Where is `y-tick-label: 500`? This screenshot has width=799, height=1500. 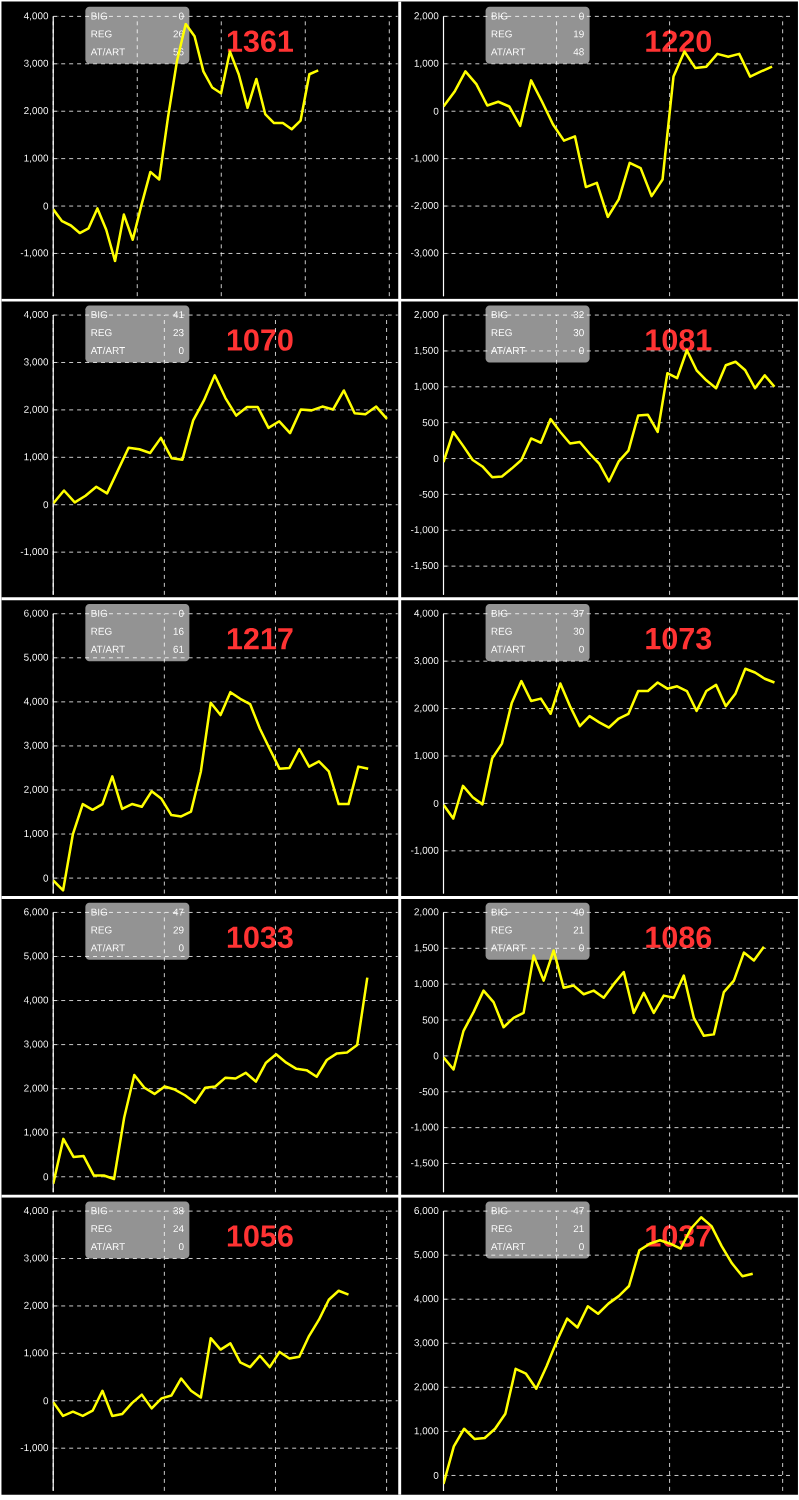 y-tick-label: 500 is located at coordinates (430, 1020).